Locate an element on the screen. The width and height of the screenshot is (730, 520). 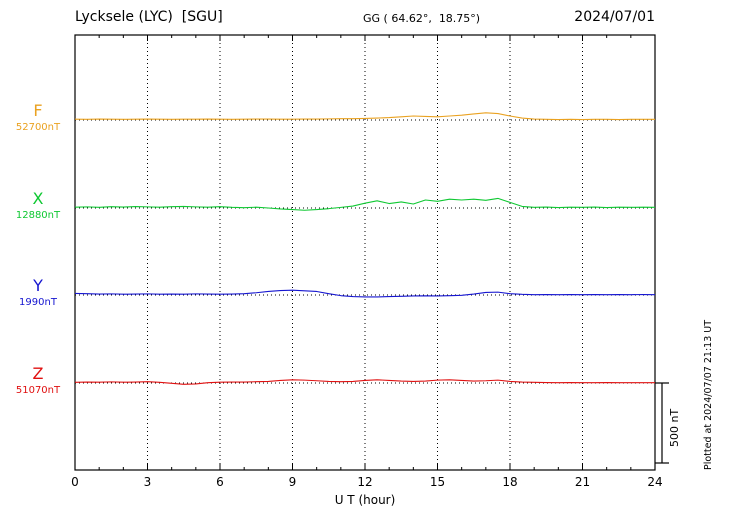
series-letter-F: F is located at coordinates (38, 110).